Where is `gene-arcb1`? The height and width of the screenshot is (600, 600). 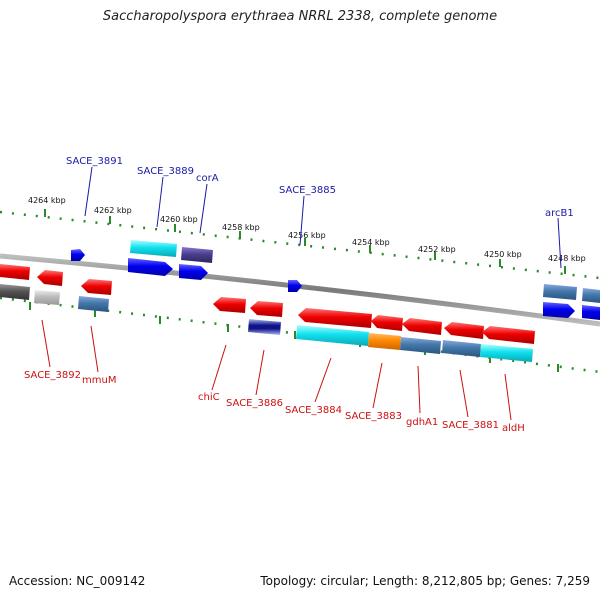 gene-arcb1 is located at coordinates (559, 310).